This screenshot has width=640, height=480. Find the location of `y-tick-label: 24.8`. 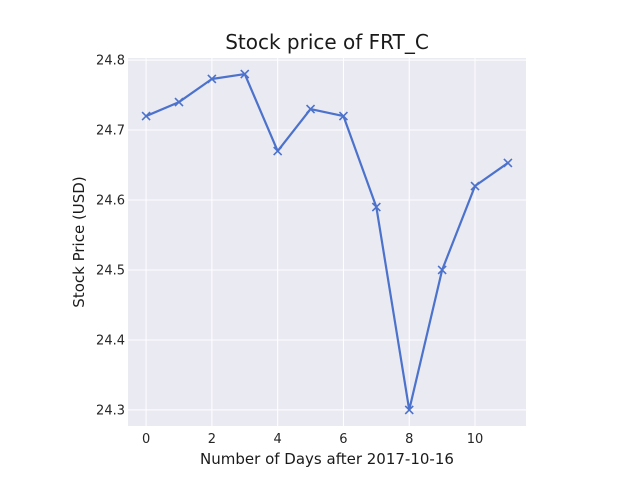

y-tick-label: 24.8 is located at coordinates (110, 61).